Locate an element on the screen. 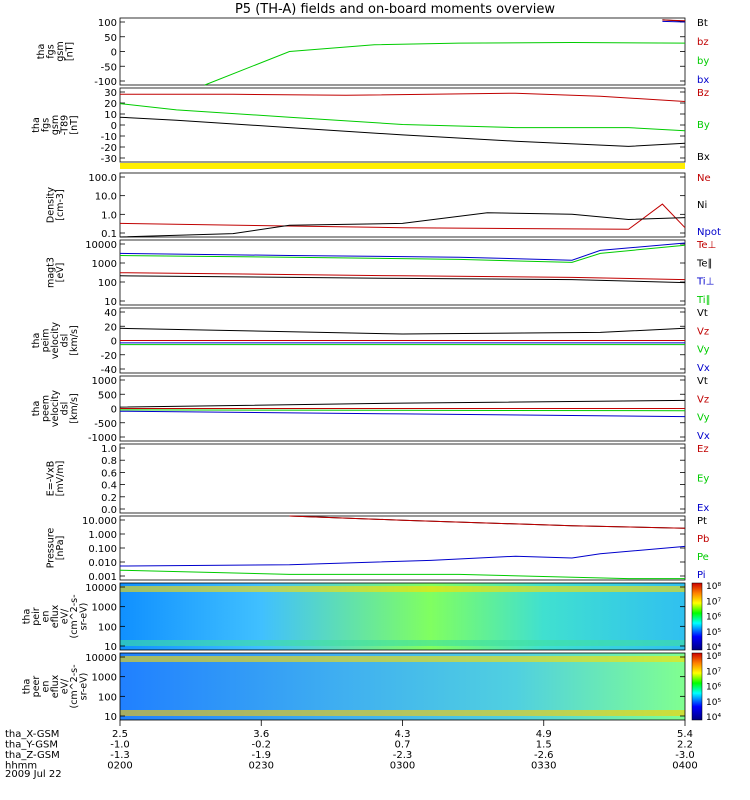 The image size is (750, 800). legend-entry: Bz is located at coordinates (703, 93).